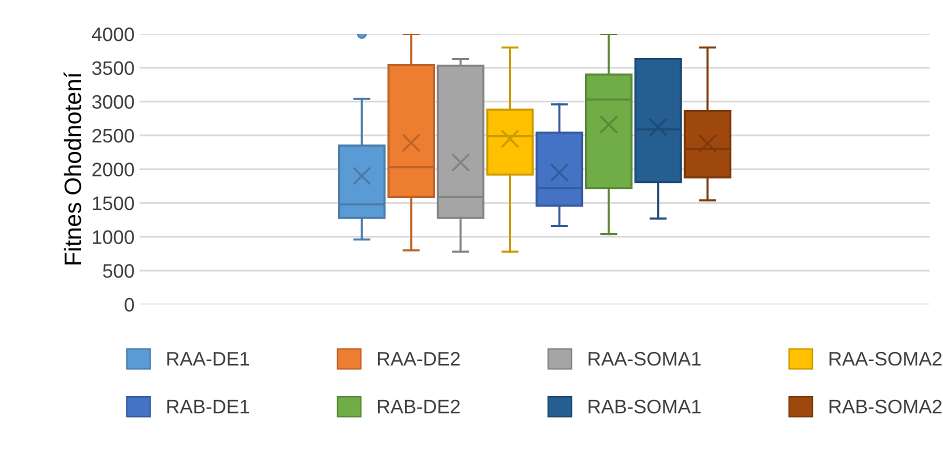  I want to click on y-tick-label: 4000, so click(113, 34).